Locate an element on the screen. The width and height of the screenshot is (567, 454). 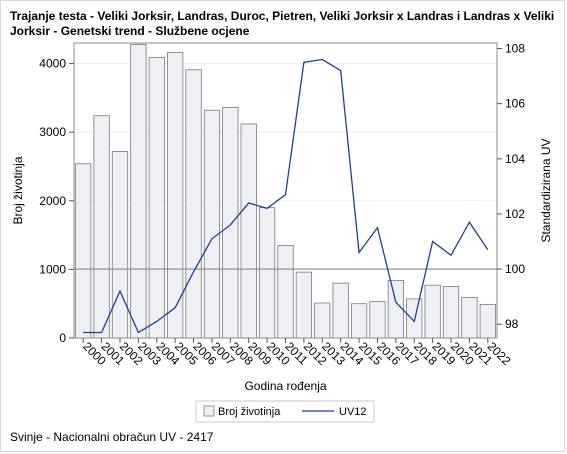
legend-swatch-bars is located at coordinates (209, 411).